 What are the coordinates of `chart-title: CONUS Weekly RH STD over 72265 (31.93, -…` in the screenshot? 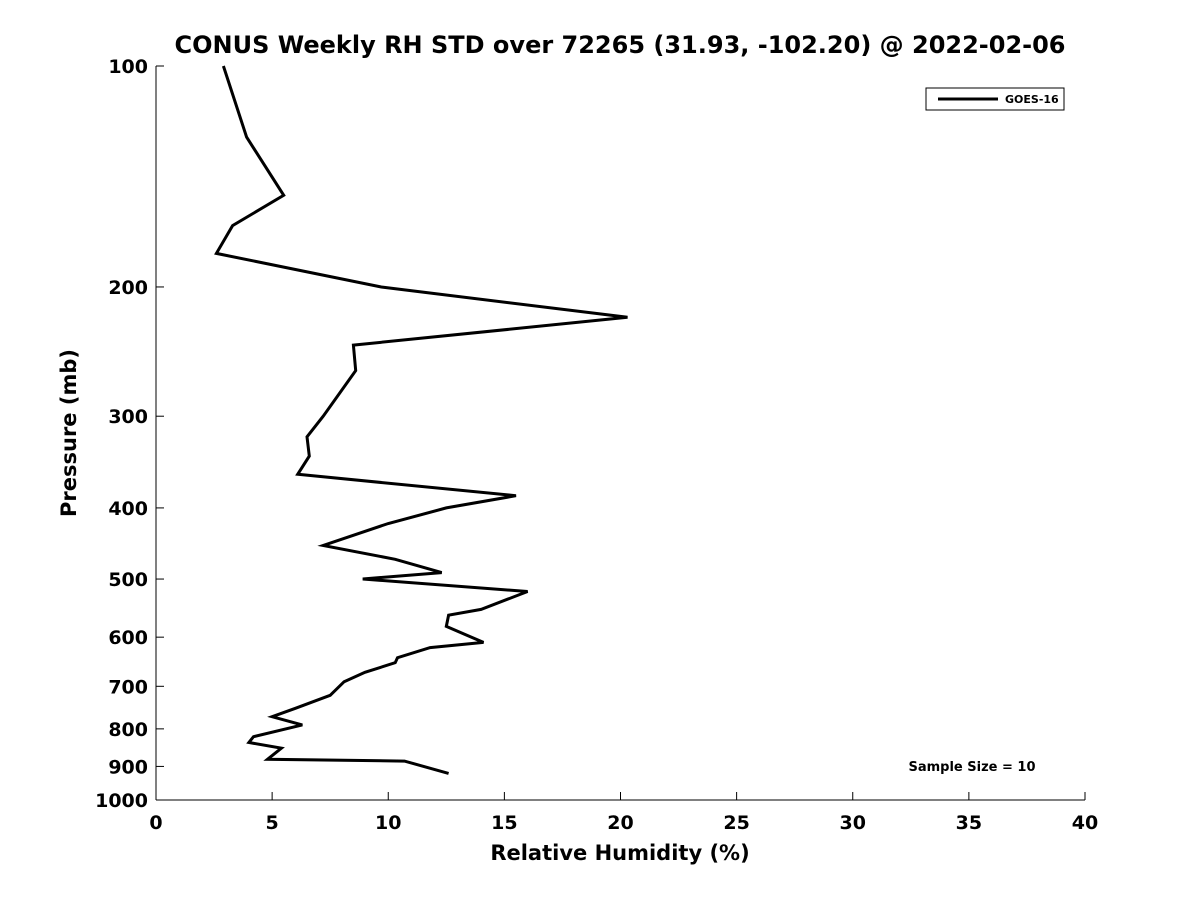 It's located at (619, 45).